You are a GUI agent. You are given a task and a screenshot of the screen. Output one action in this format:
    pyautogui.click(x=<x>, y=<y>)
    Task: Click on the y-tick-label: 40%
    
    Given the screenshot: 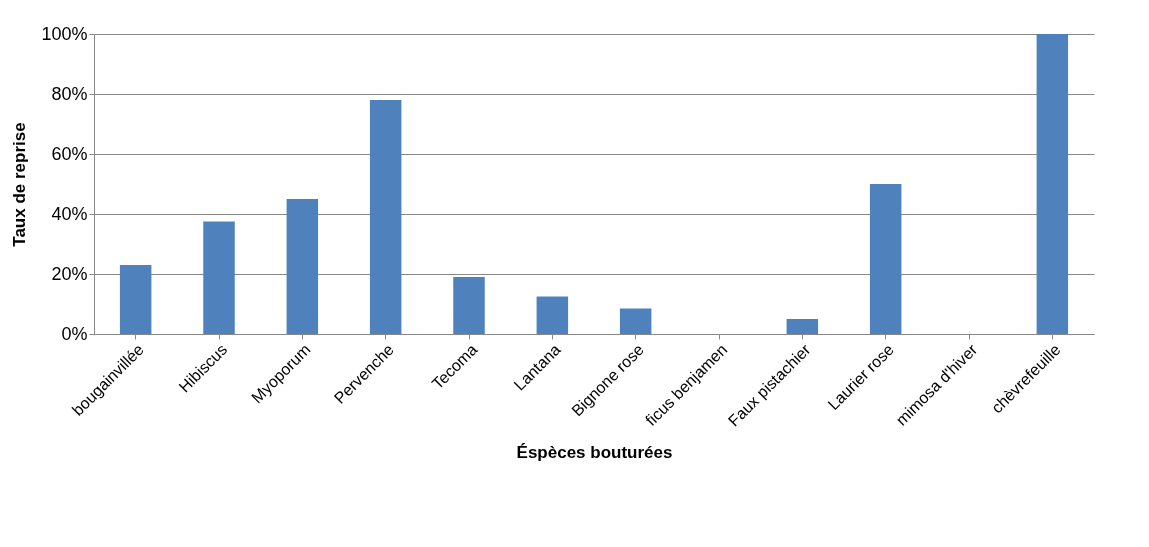 What is the action you would take?
    pyautogui.click(x=69, y=213)
    